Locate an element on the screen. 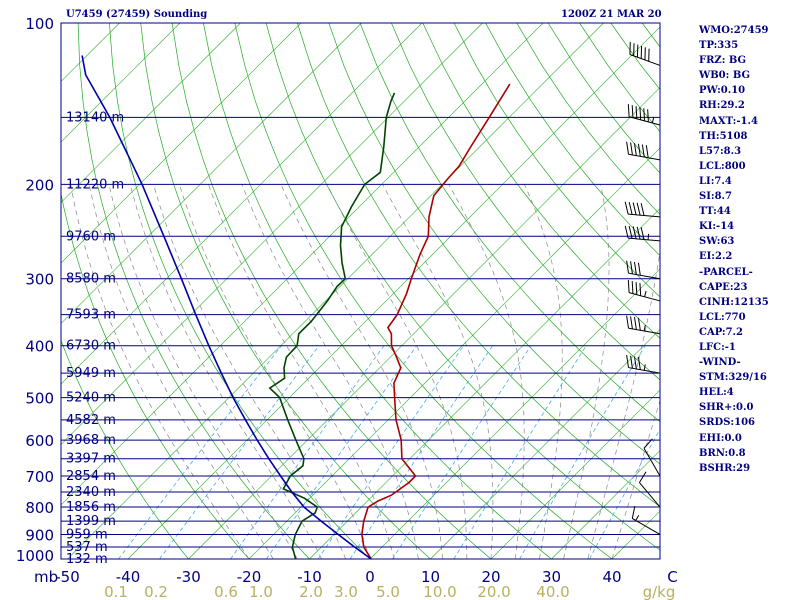 This screenshot has height=600, width=800. mixing-ratio-label: 20.0 is located at coordinates (493, 591).